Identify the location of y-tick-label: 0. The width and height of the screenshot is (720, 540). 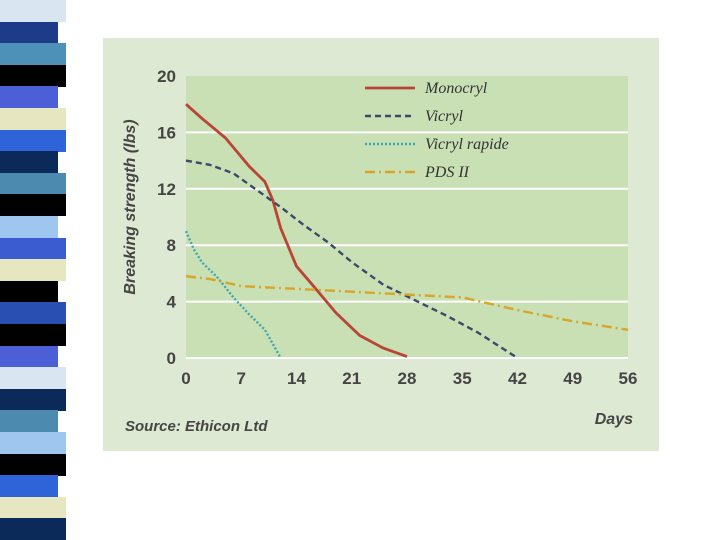
(171, 358).